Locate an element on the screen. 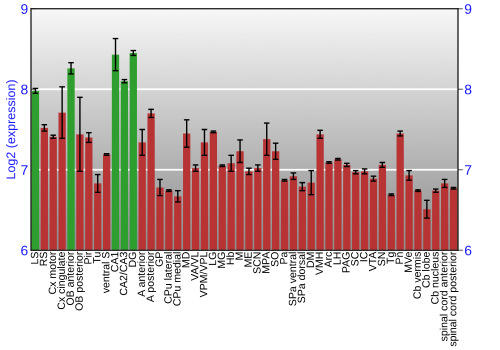 The width and height of the screenshot is (500, 350). x-tick-label: MD is located at coordinates (186, 260).